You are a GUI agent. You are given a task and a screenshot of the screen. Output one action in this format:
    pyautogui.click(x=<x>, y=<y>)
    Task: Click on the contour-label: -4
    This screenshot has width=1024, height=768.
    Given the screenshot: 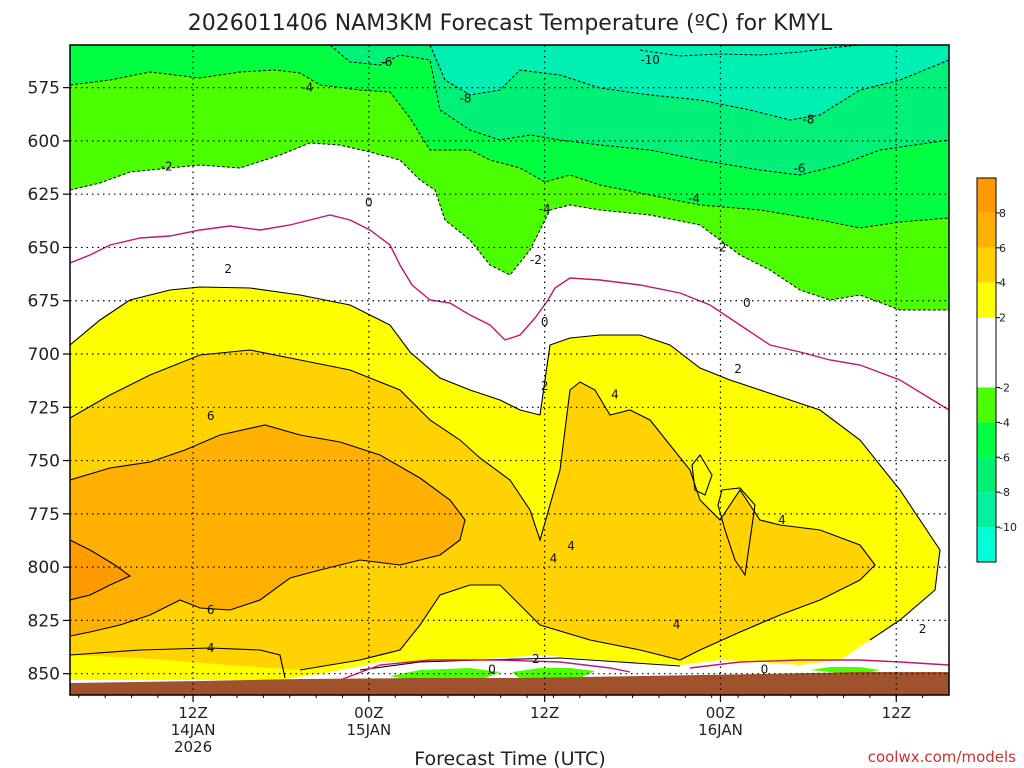 What is the action you would take?
    pyautogui.click(x=694, y=198)
    